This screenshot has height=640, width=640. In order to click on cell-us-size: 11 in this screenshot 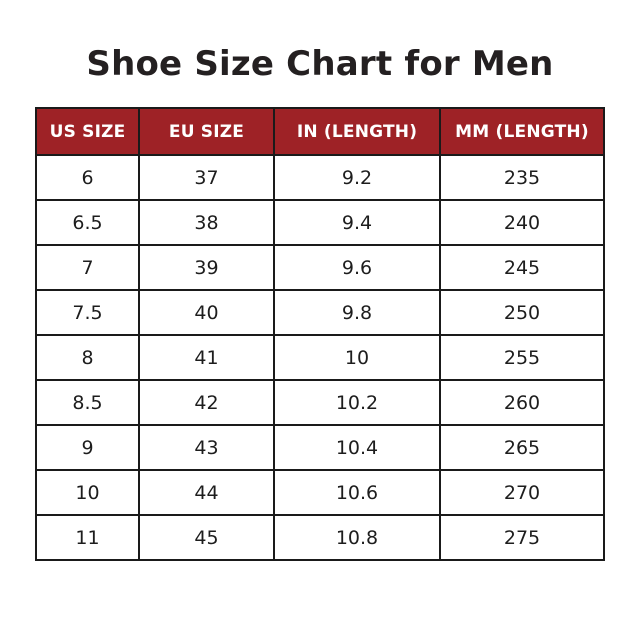, I will do `click(87, 538)`.